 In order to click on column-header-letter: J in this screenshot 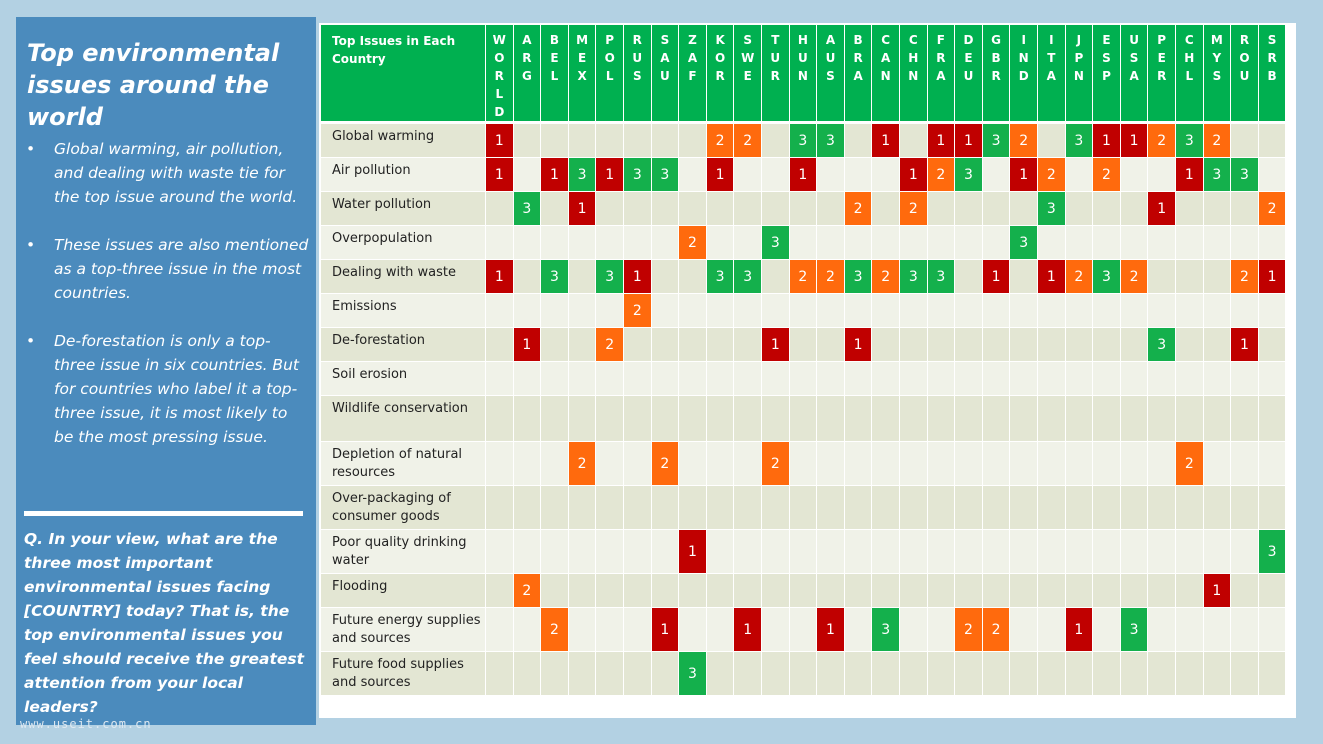, I will do `click(1079, 40)`.